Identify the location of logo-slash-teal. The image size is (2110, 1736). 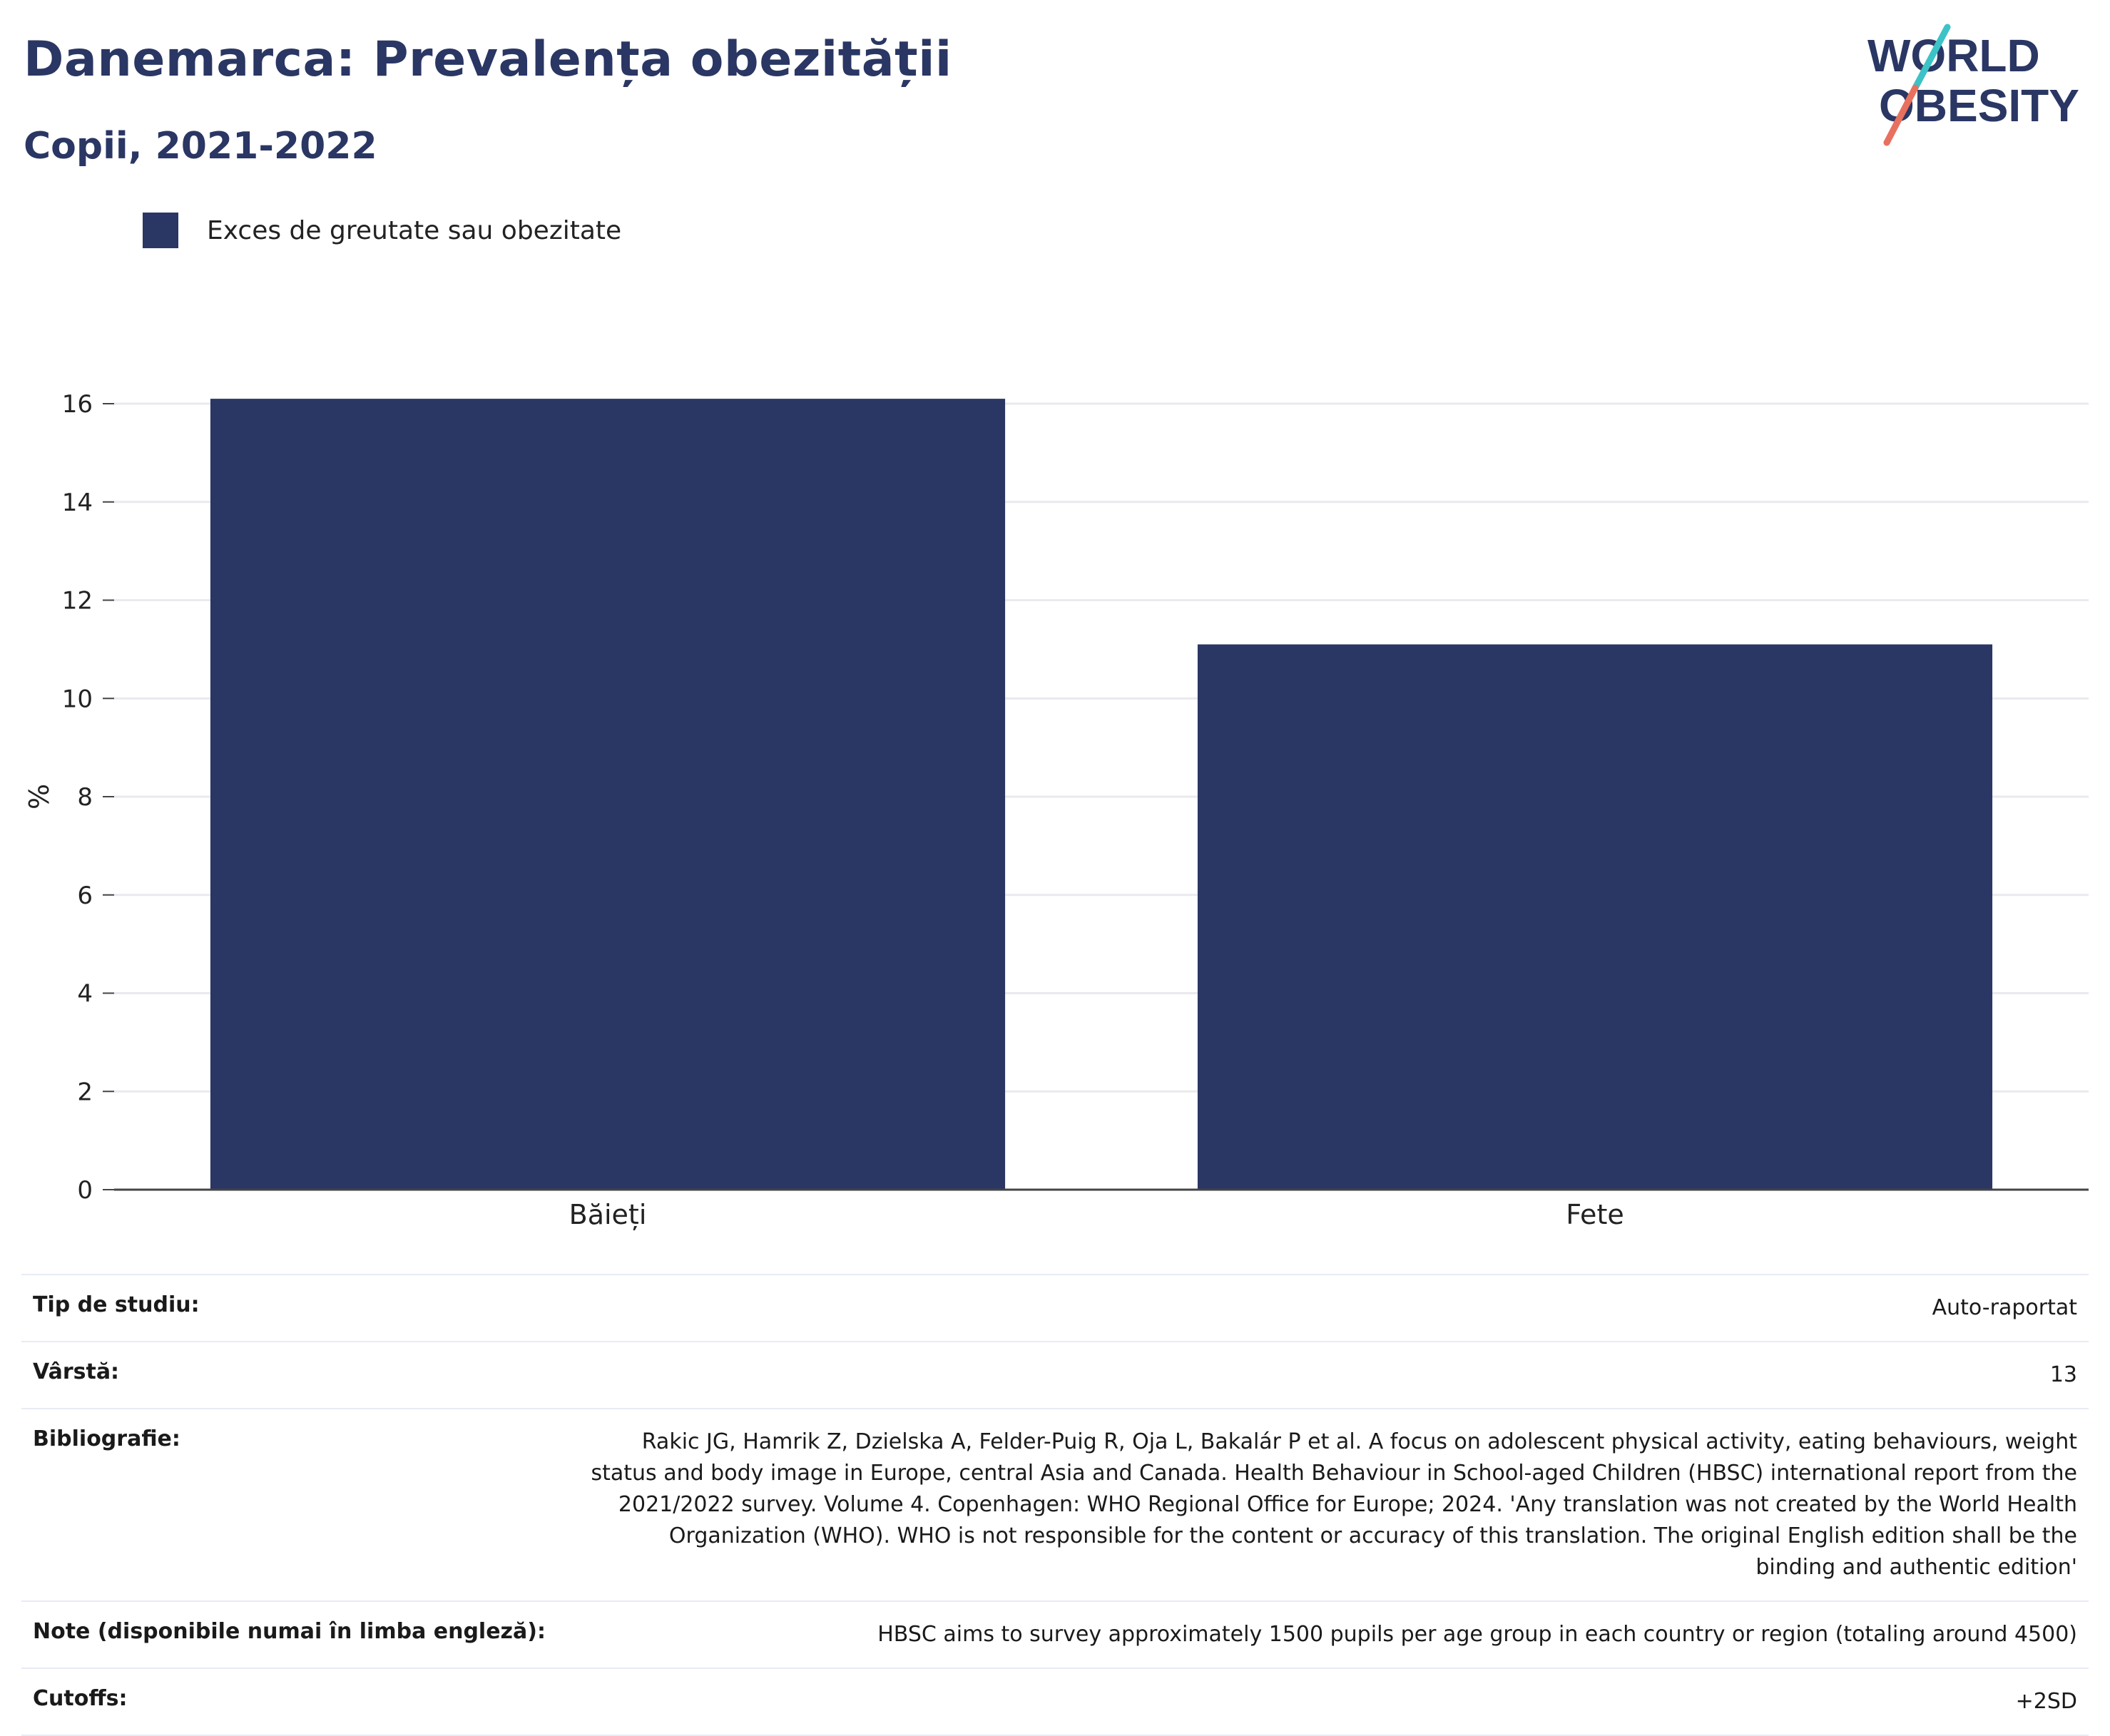
(1931, 57).